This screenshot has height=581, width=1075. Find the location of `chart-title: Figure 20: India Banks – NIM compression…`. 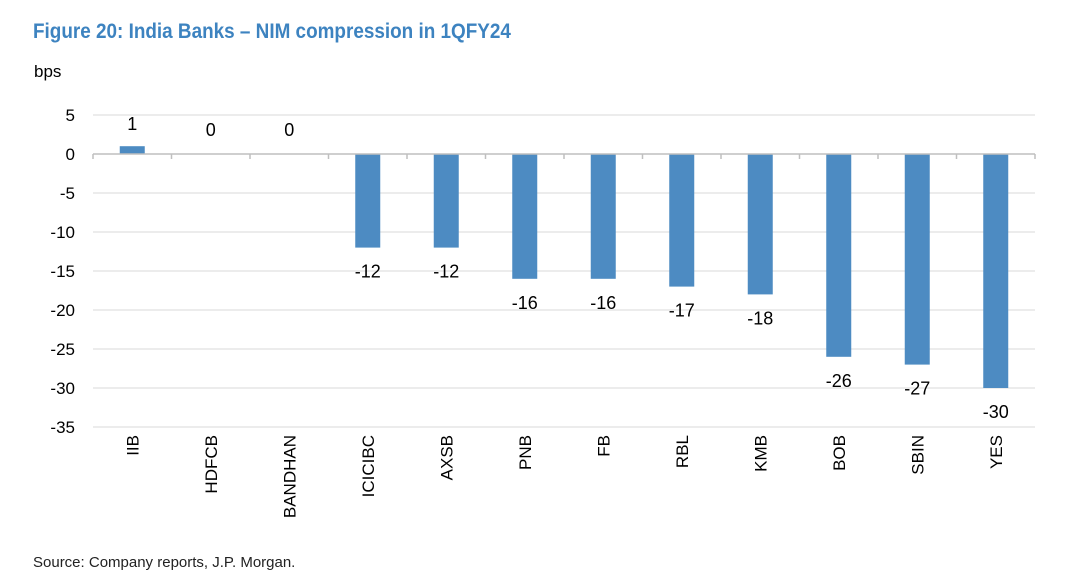

chart-title: Figure 20: India Banks – NIM compression… is located at coordinates (272, 31).